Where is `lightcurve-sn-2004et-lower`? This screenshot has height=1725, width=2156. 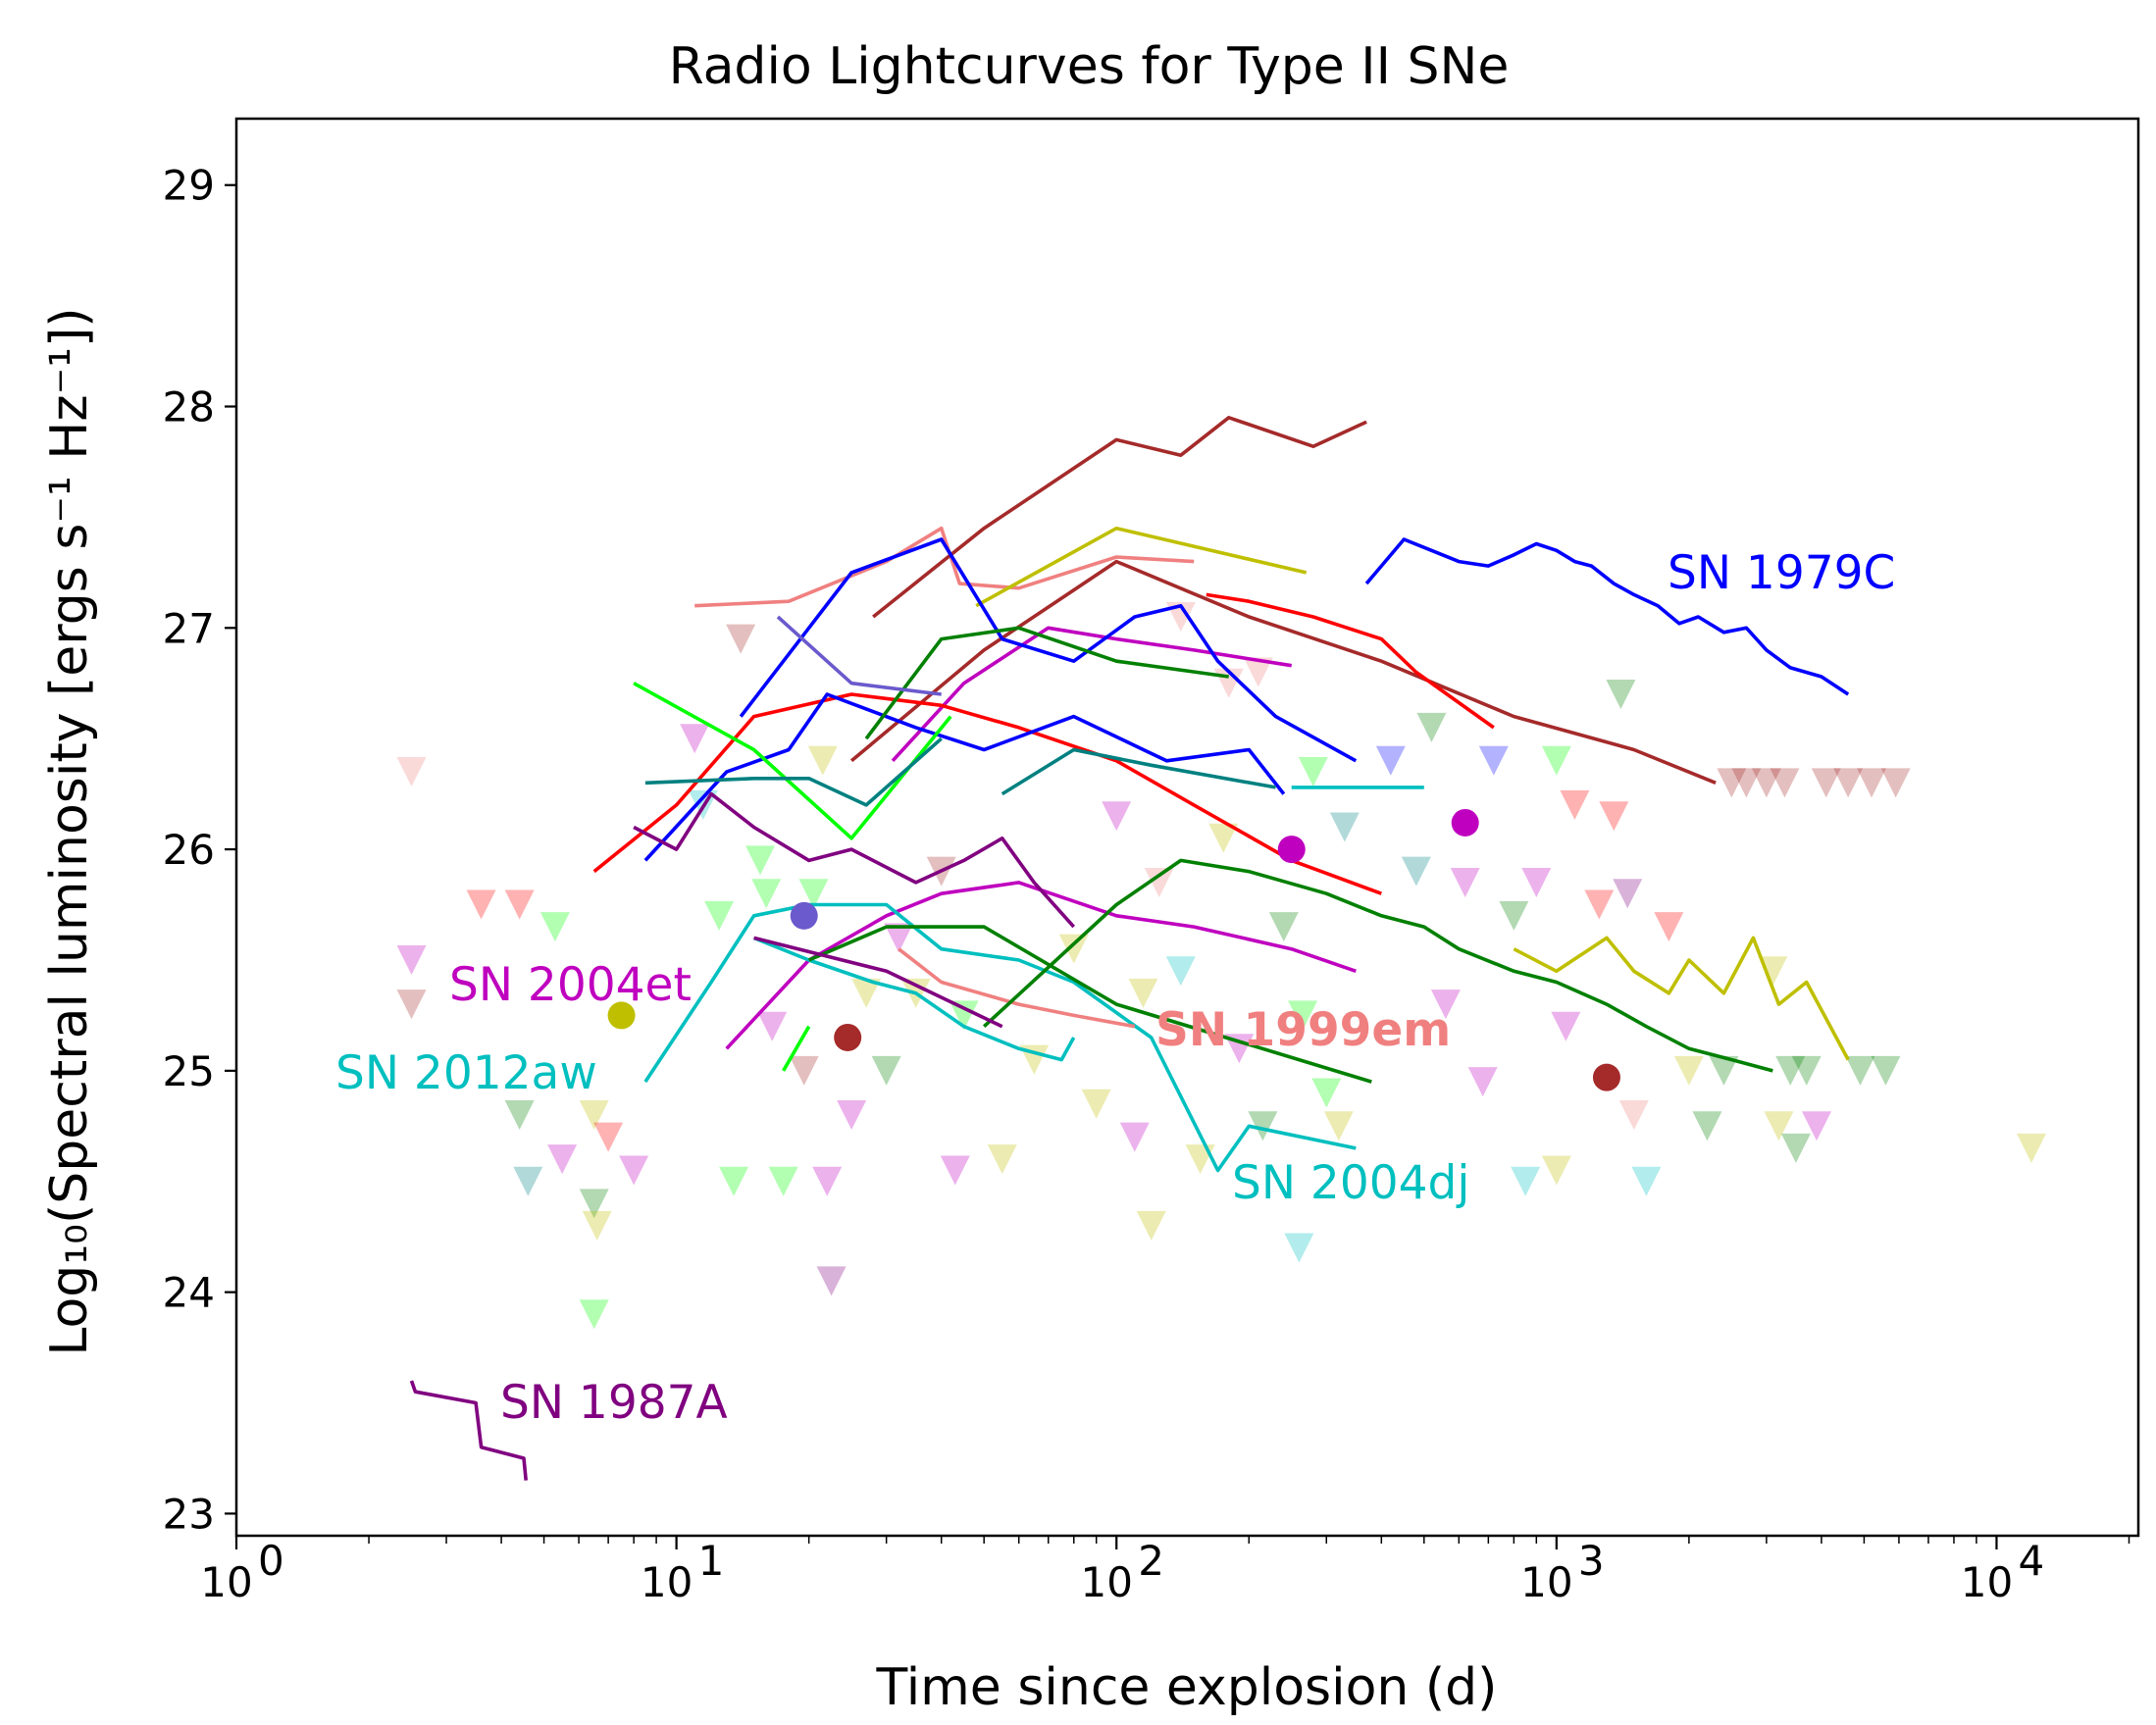 lightcurve-sn-2004et-lower is located at coordinates (1041, 965).